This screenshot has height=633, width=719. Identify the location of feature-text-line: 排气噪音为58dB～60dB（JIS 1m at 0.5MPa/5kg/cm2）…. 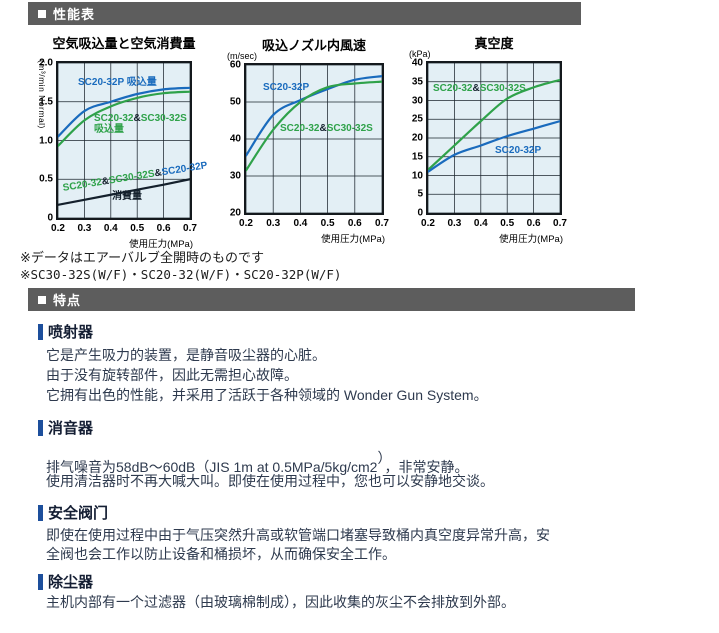
(257, 462).